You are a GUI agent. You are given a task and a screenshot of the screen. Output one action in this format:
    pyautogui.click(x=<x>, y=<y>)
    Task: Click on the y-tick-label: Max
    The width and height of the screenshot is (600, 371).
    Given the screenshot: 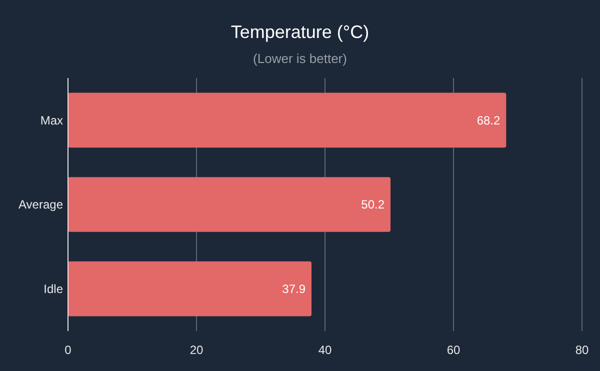 What is the action you would take?
    pyautogui.click(x=51, y=120)
    